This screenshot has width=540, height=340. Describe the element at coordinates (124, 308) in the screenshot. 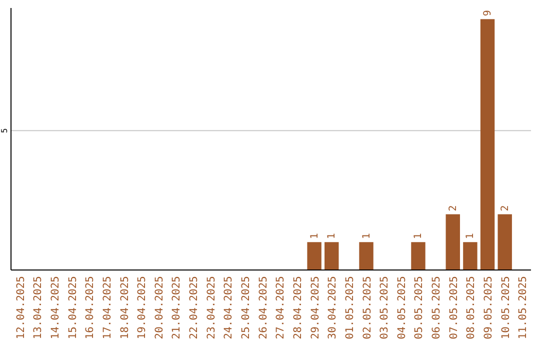

I see `x-tick-label: 18.04.2025` at that location.